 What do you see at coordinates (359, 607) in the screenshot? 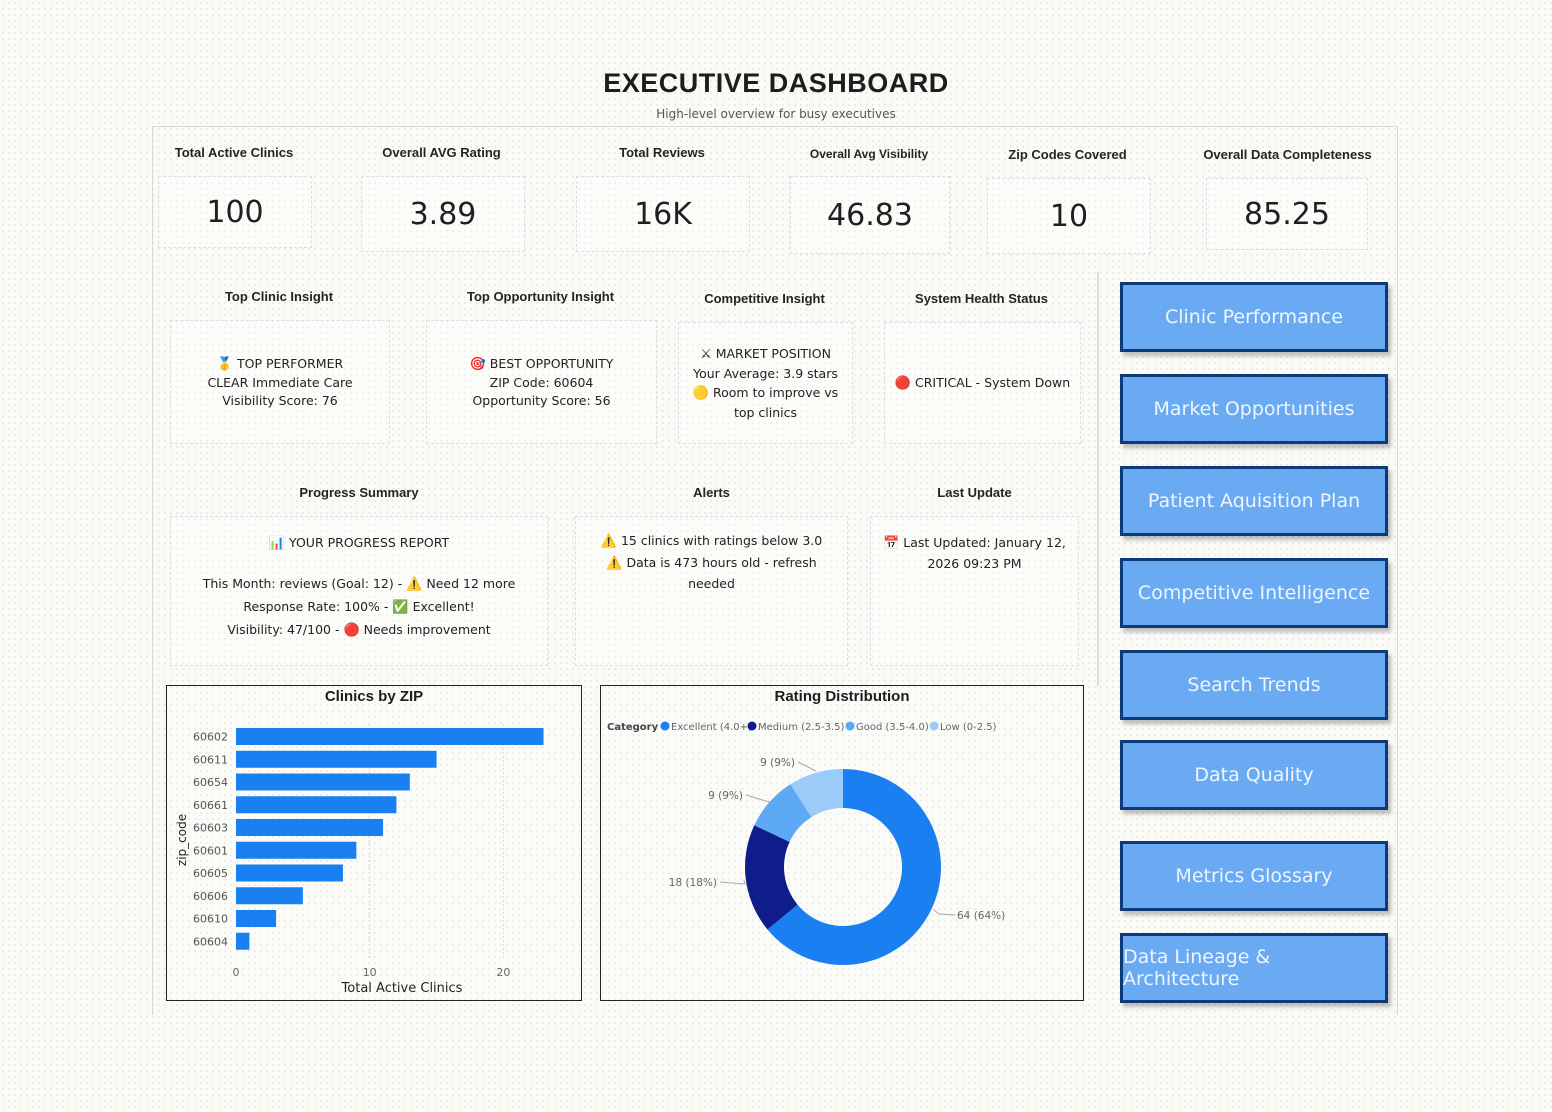
I see `progress-row: Response Rate: 100% - ✅ Excellent!` at bounding box center [359, 607].